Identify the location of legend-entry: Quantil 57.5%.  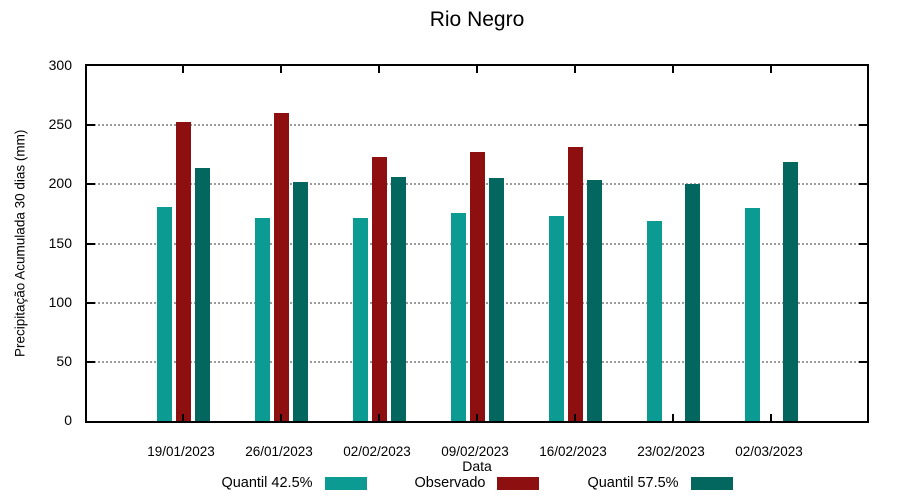
(660, 483).